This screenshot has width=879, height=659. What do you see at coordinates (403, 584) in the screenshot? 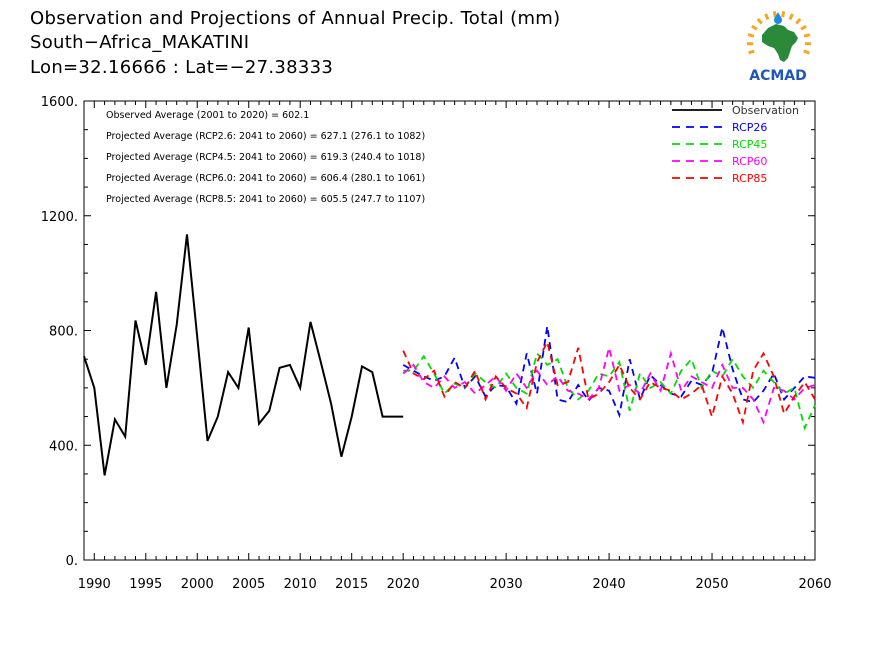
I see `x-tick-label: 2020` at bounding box center [403, 584].